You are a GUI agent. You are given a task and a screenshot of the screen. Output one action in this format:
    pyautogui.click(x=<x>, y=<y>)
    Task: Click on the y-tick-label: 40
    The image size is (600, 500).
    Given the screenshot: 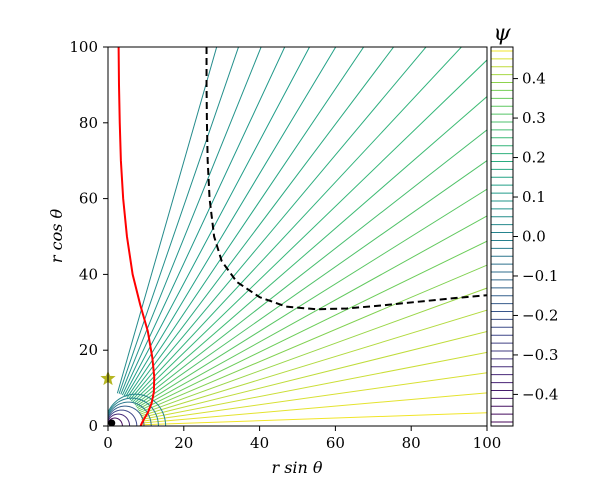 What is the action you would take?
    pyautogui.click(x=88, y=274)
    